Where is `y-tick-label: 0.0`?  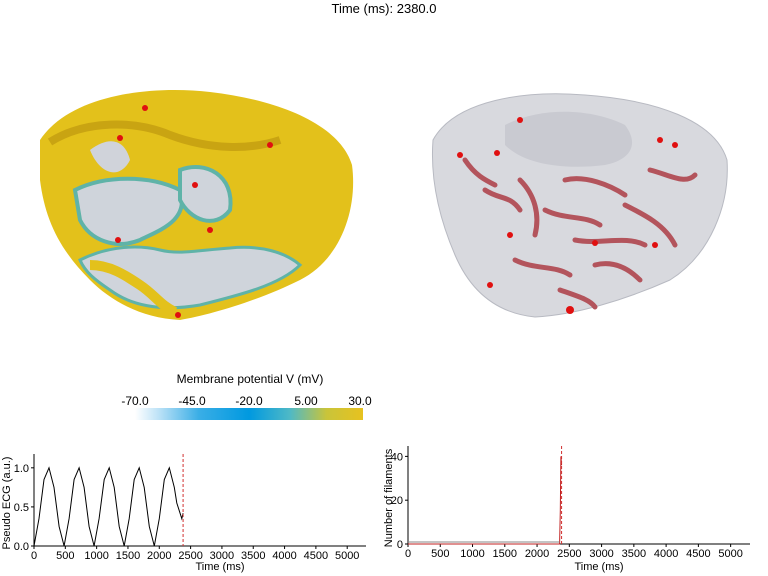 y-tick-label: 0.0 is located at coordinates (21, 547).